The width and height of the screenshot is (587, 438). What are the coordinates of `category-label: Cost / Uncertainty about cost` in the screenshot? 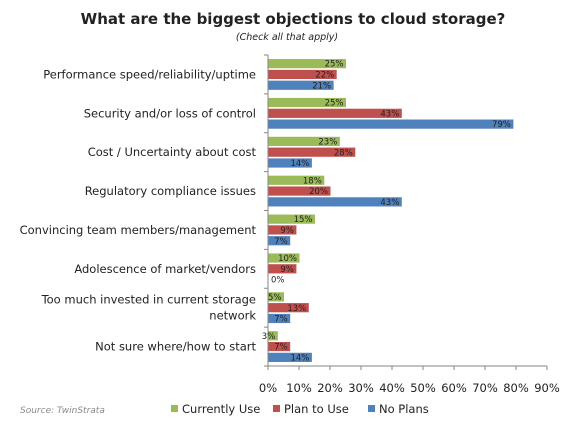 It's located at (172, 152).